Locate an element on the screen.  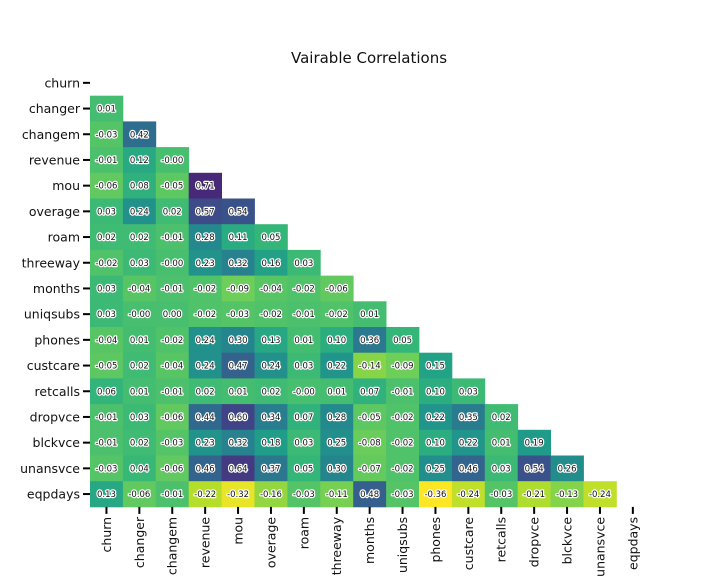
x-tick-label: uniqsubs is located at coordinates (402, 545).